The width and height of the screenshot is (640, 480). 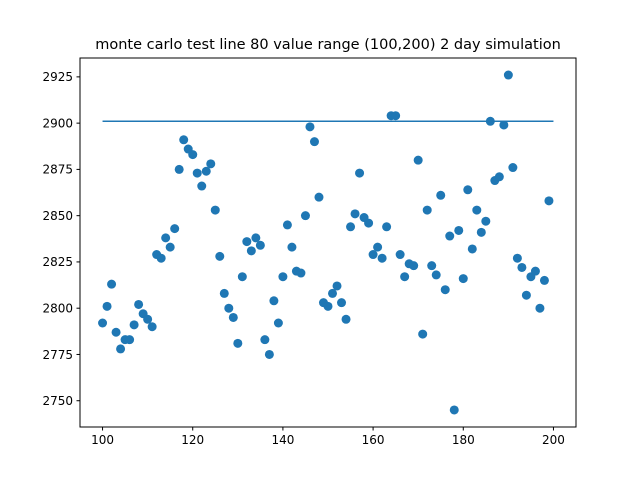 I want to click on x-axis: 100 120 140 160 180 200, so click(x=328, y=437).